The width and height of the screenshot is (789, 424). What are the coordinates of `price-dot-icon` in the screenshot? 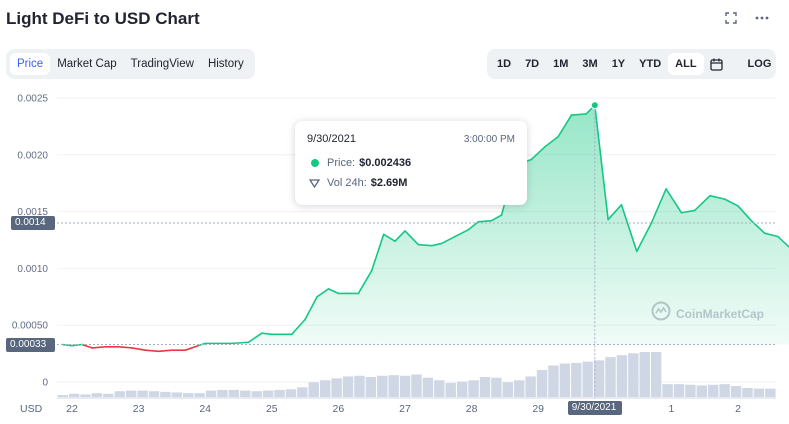 It's located at (315, 163).